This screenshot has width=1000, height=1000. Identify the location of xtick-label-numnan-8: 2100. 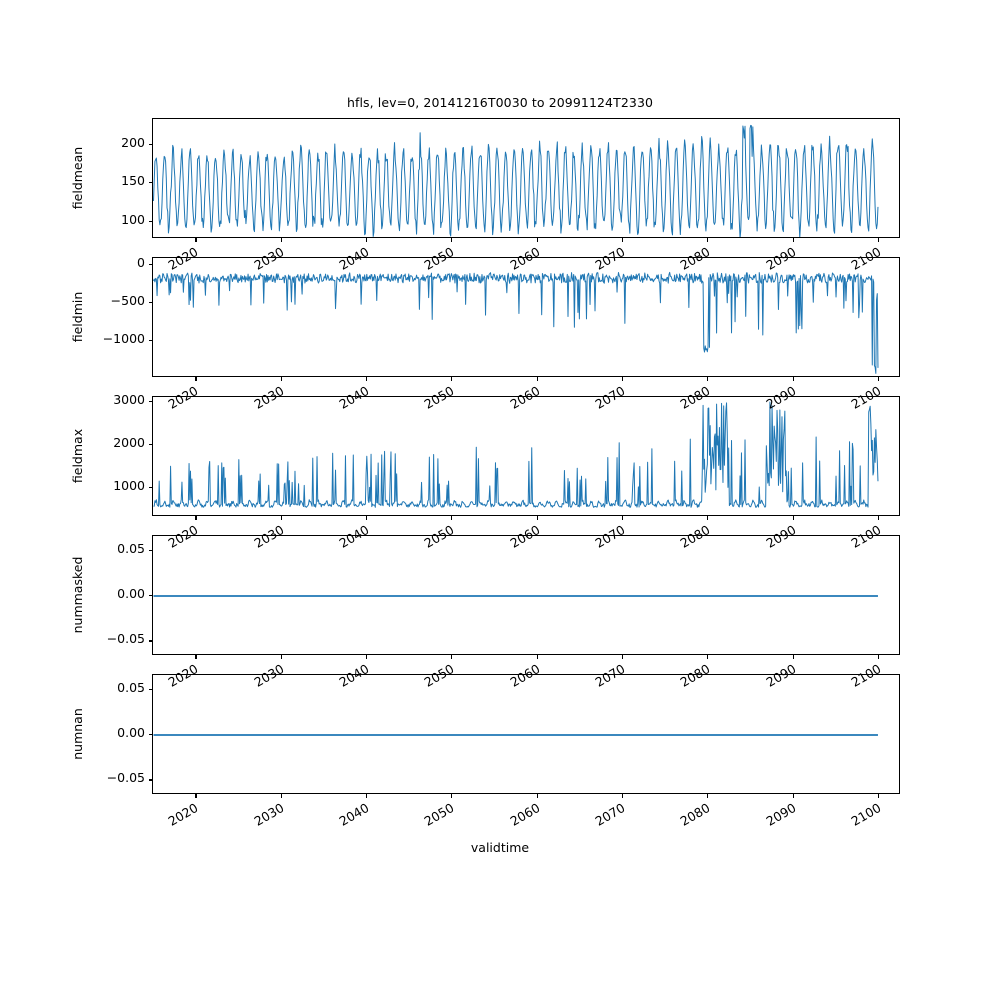
(866, 814).